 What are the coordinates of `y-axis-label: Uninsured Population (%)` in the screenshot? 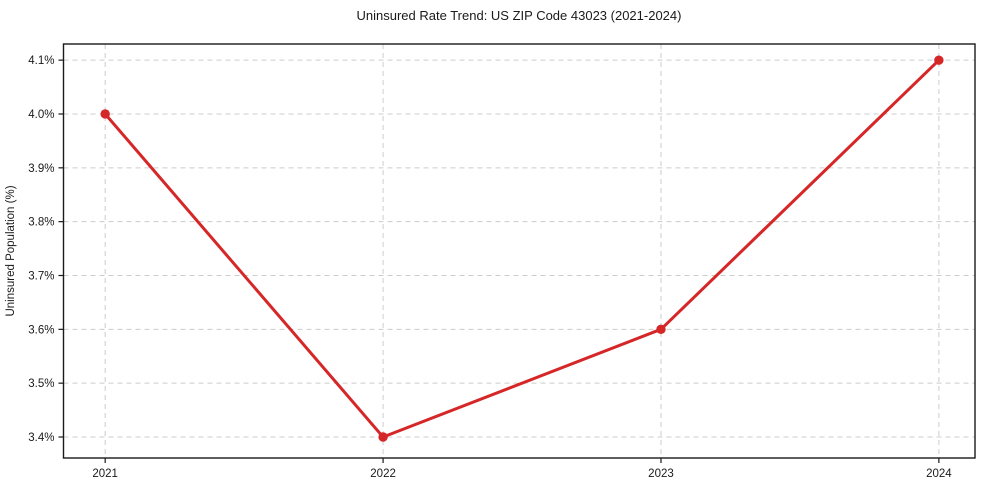 It's located at (11, 250).